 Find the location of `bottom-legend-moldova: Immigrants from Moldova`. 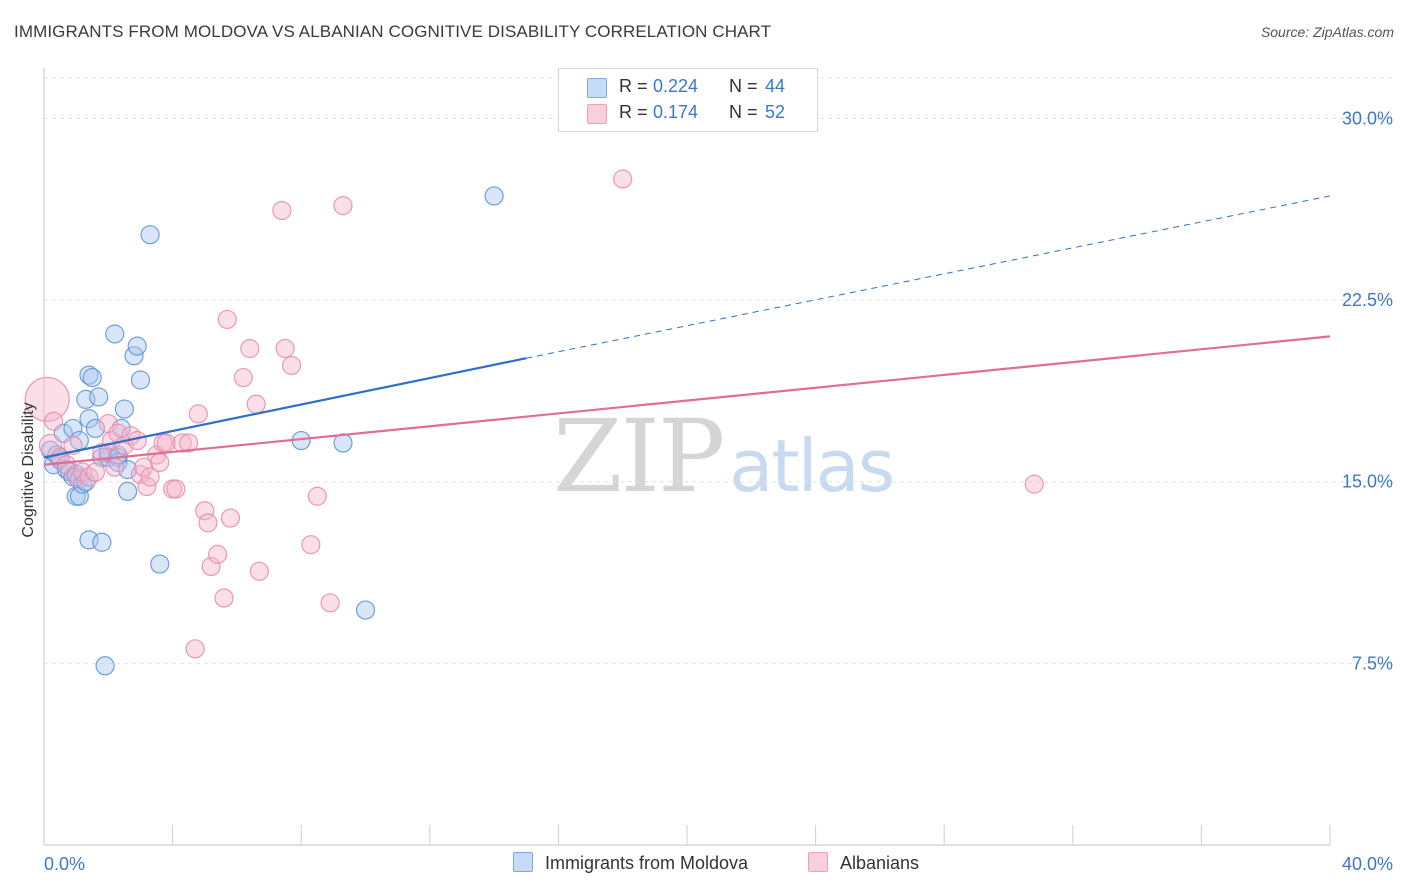

bottom-legend-moldova: Immigrants from Moldova is located at coordinates (630, 863).